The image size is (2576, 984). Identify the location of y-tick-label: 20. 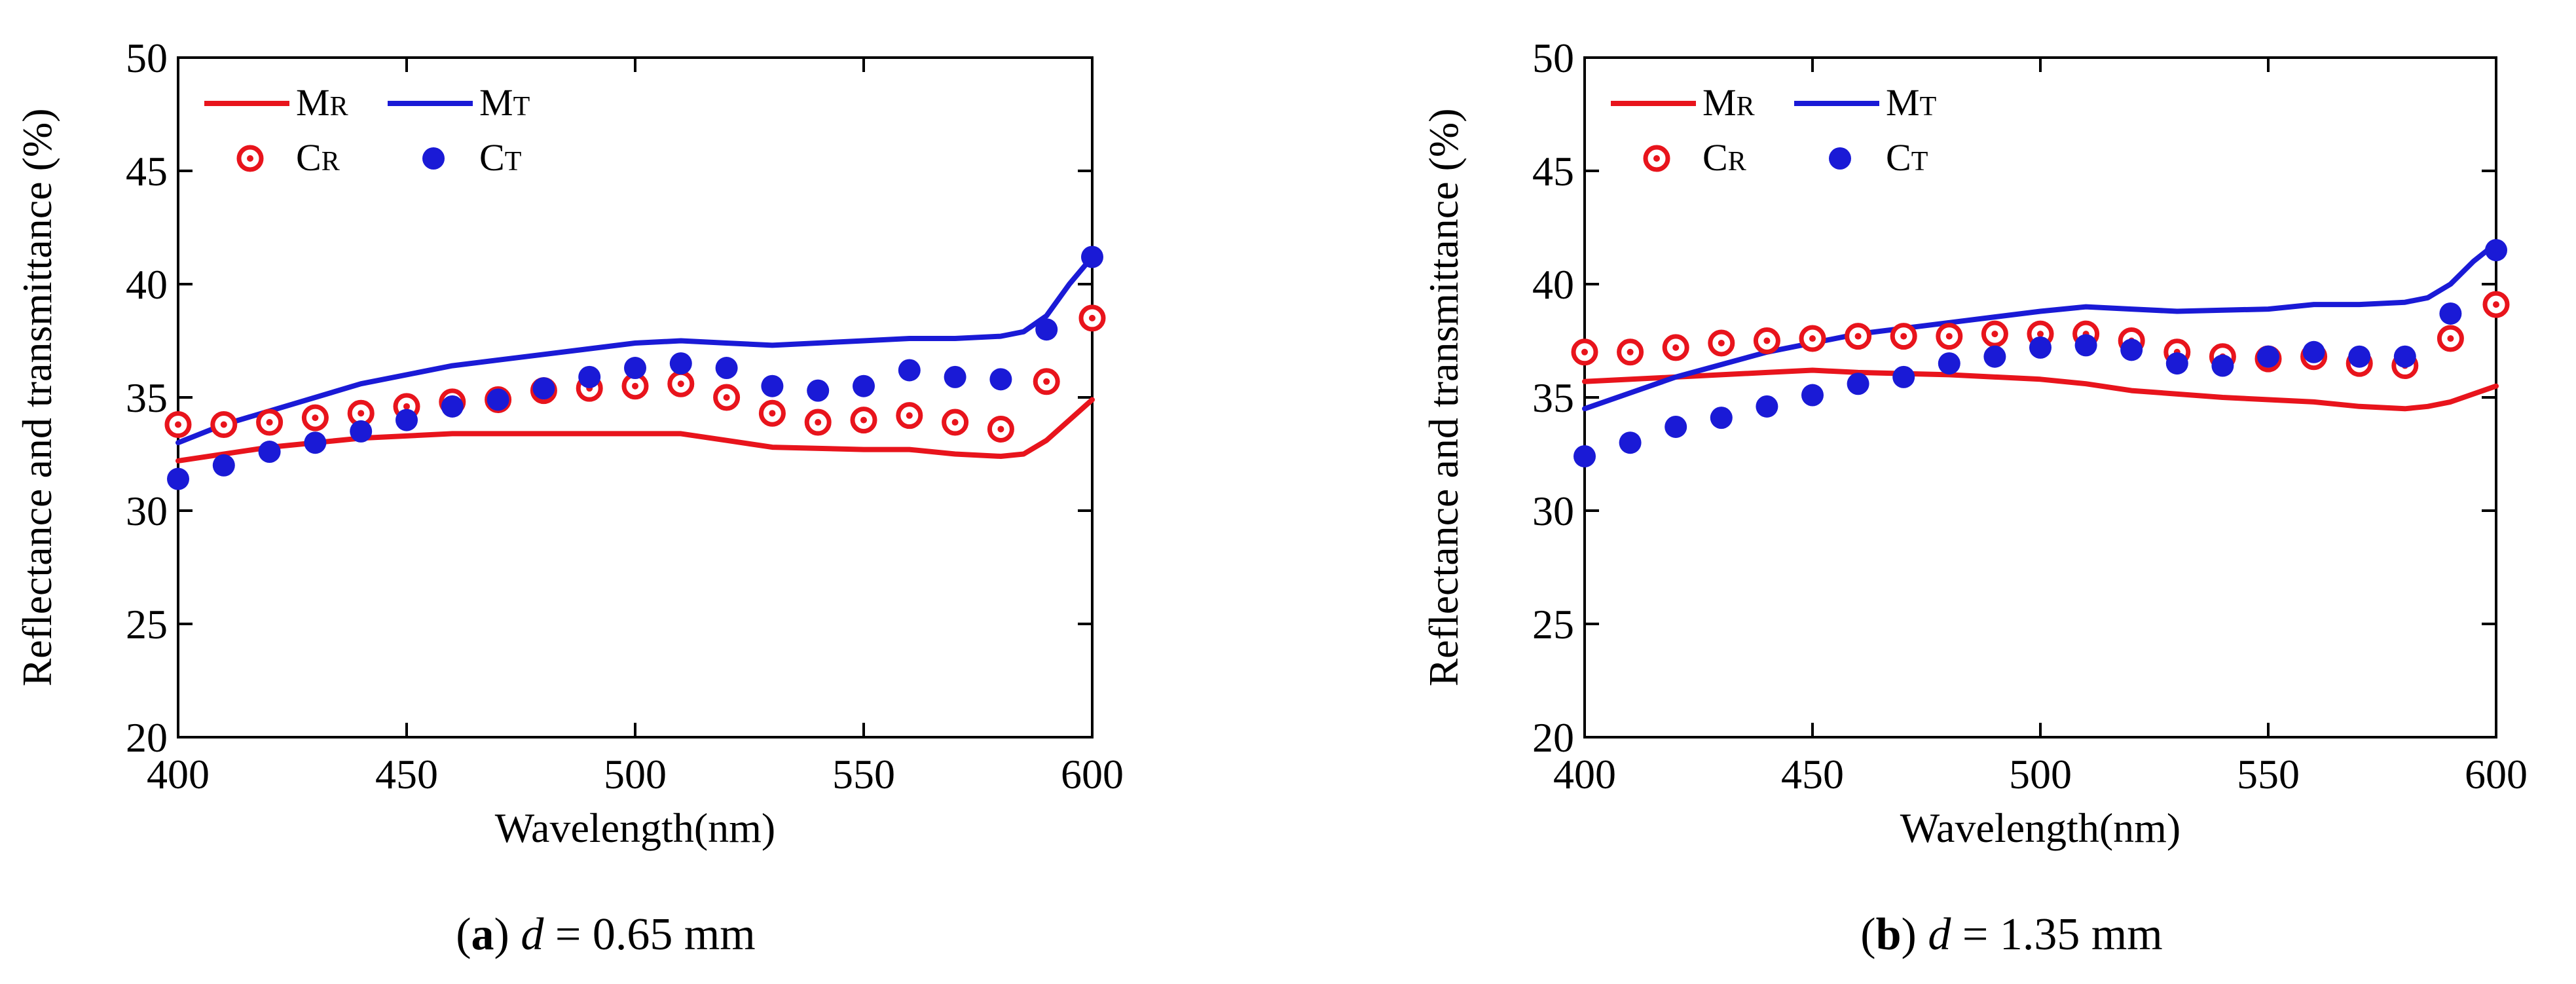
(147, 737).